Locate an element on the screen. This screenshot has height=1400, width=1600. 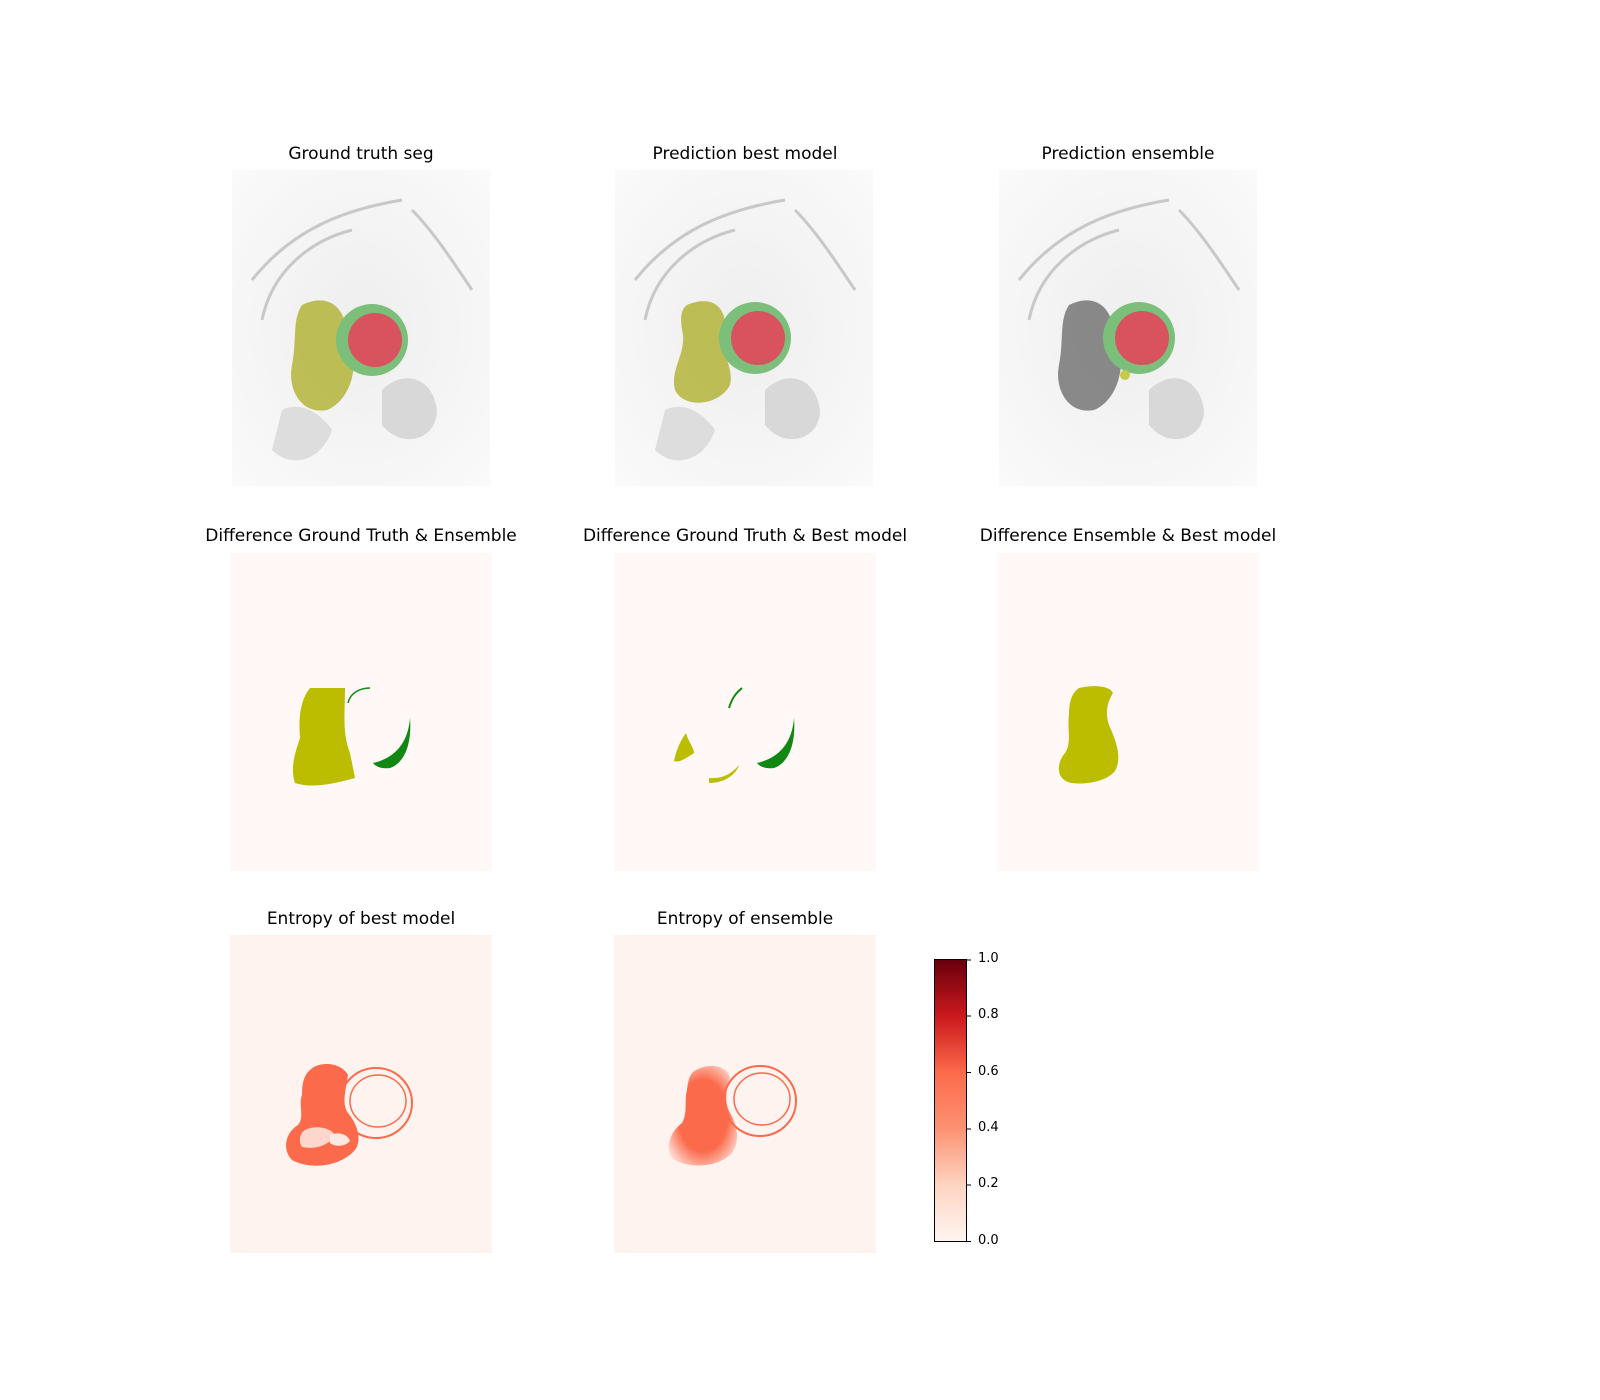
difference-ensemble-best-image is located at coordinates (1128, 712).